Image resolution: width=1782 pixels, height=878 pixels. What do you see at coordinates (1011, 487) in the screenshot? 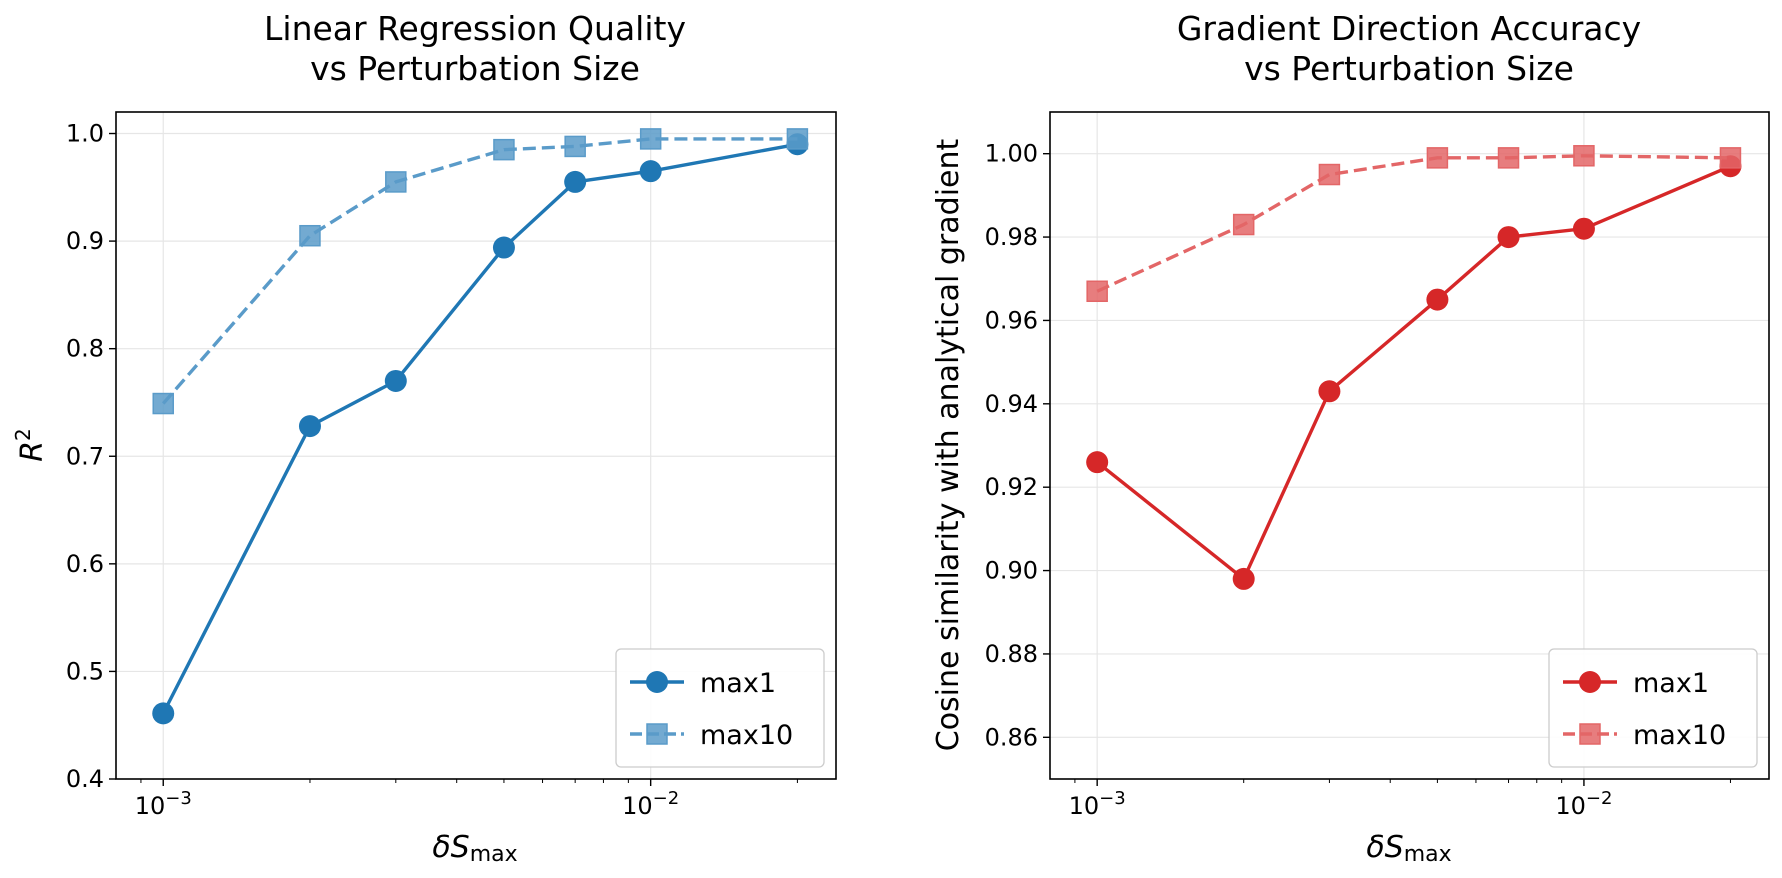
I see `y-tick-label: 0.92` at bounding box center [1011, 487].